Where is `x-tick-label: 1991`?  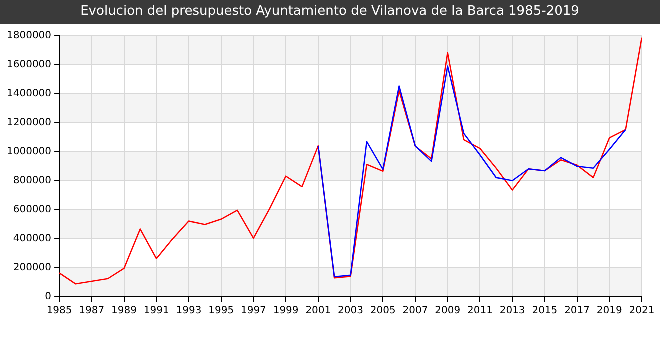
x-tick-label: 1991 is located at coordinates (157, 311).